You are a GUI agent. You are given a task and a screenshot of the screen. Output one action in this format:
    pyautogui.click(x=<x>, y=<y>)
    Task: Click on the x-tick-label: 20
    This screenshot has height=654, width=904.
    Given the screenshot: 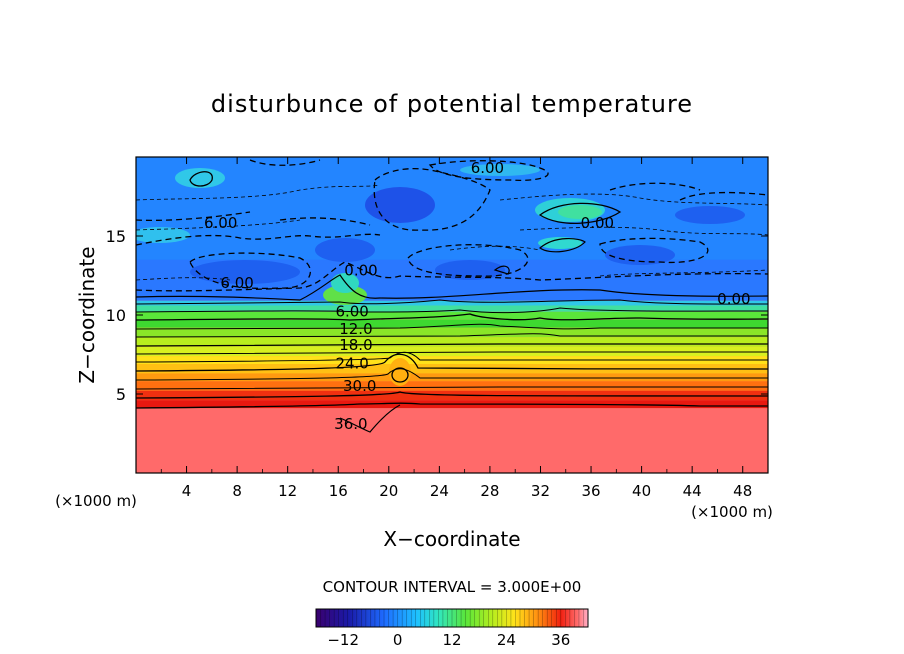 What is the action you would take?
    pyautogui.click(x=388, y=491)
    